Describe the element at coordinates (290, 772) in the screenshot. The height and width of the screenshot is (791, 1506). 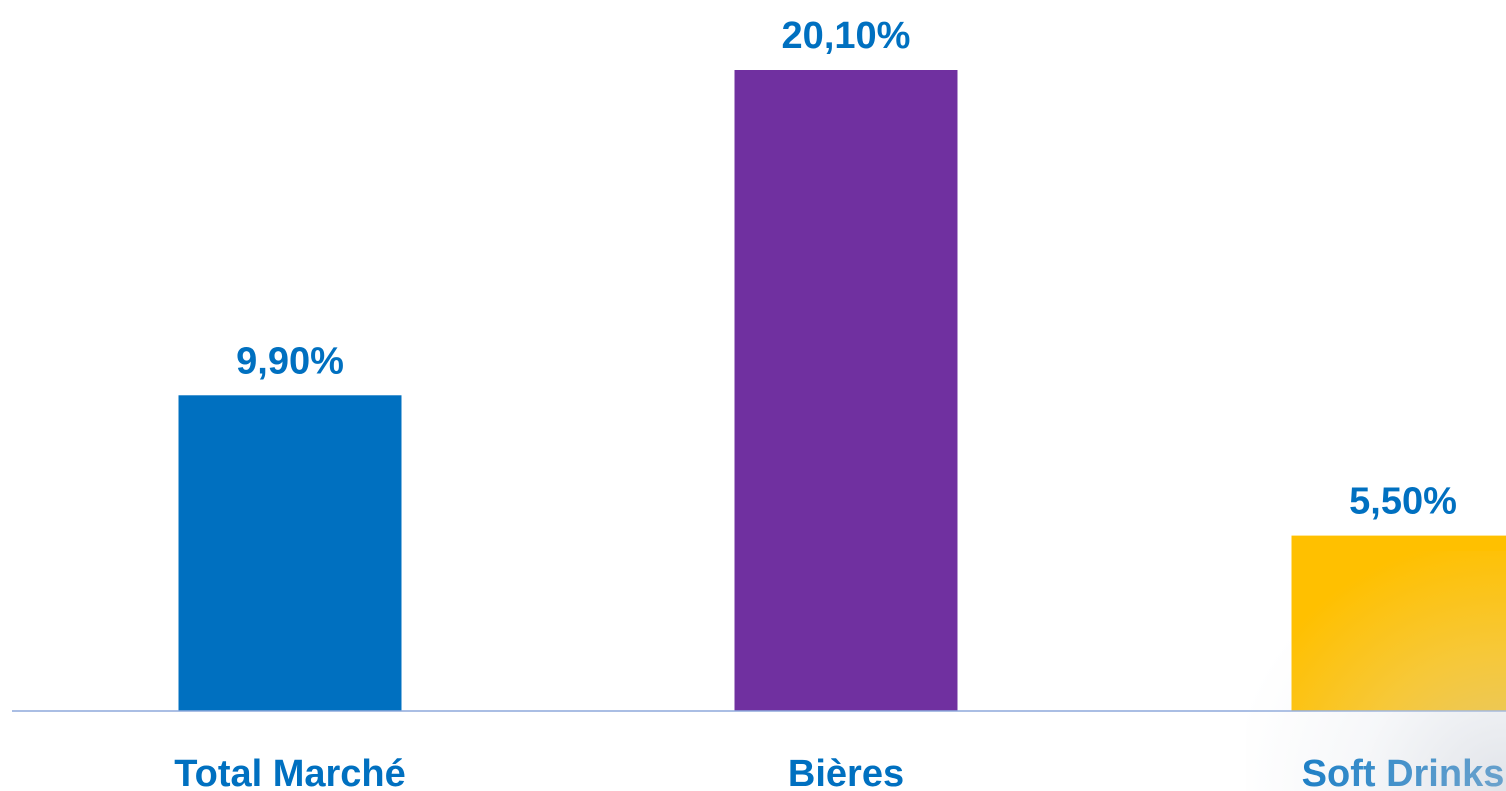
I see `category-label-1: Total Marché` at that location.